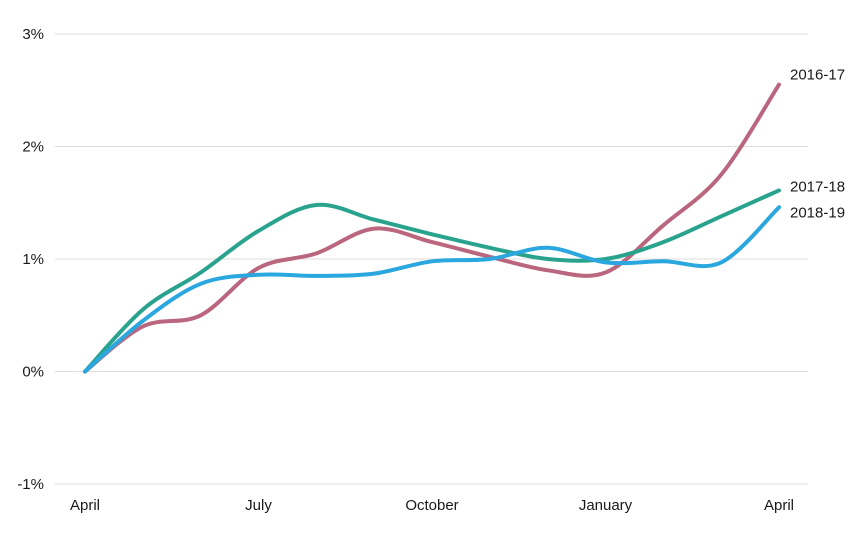 This screenshot has width=860, height=547. What do you see at coordinates (817, 212) in the screenshot?
I see `series-label-2018-19: 2018-19` at bounding box center [817, 212].